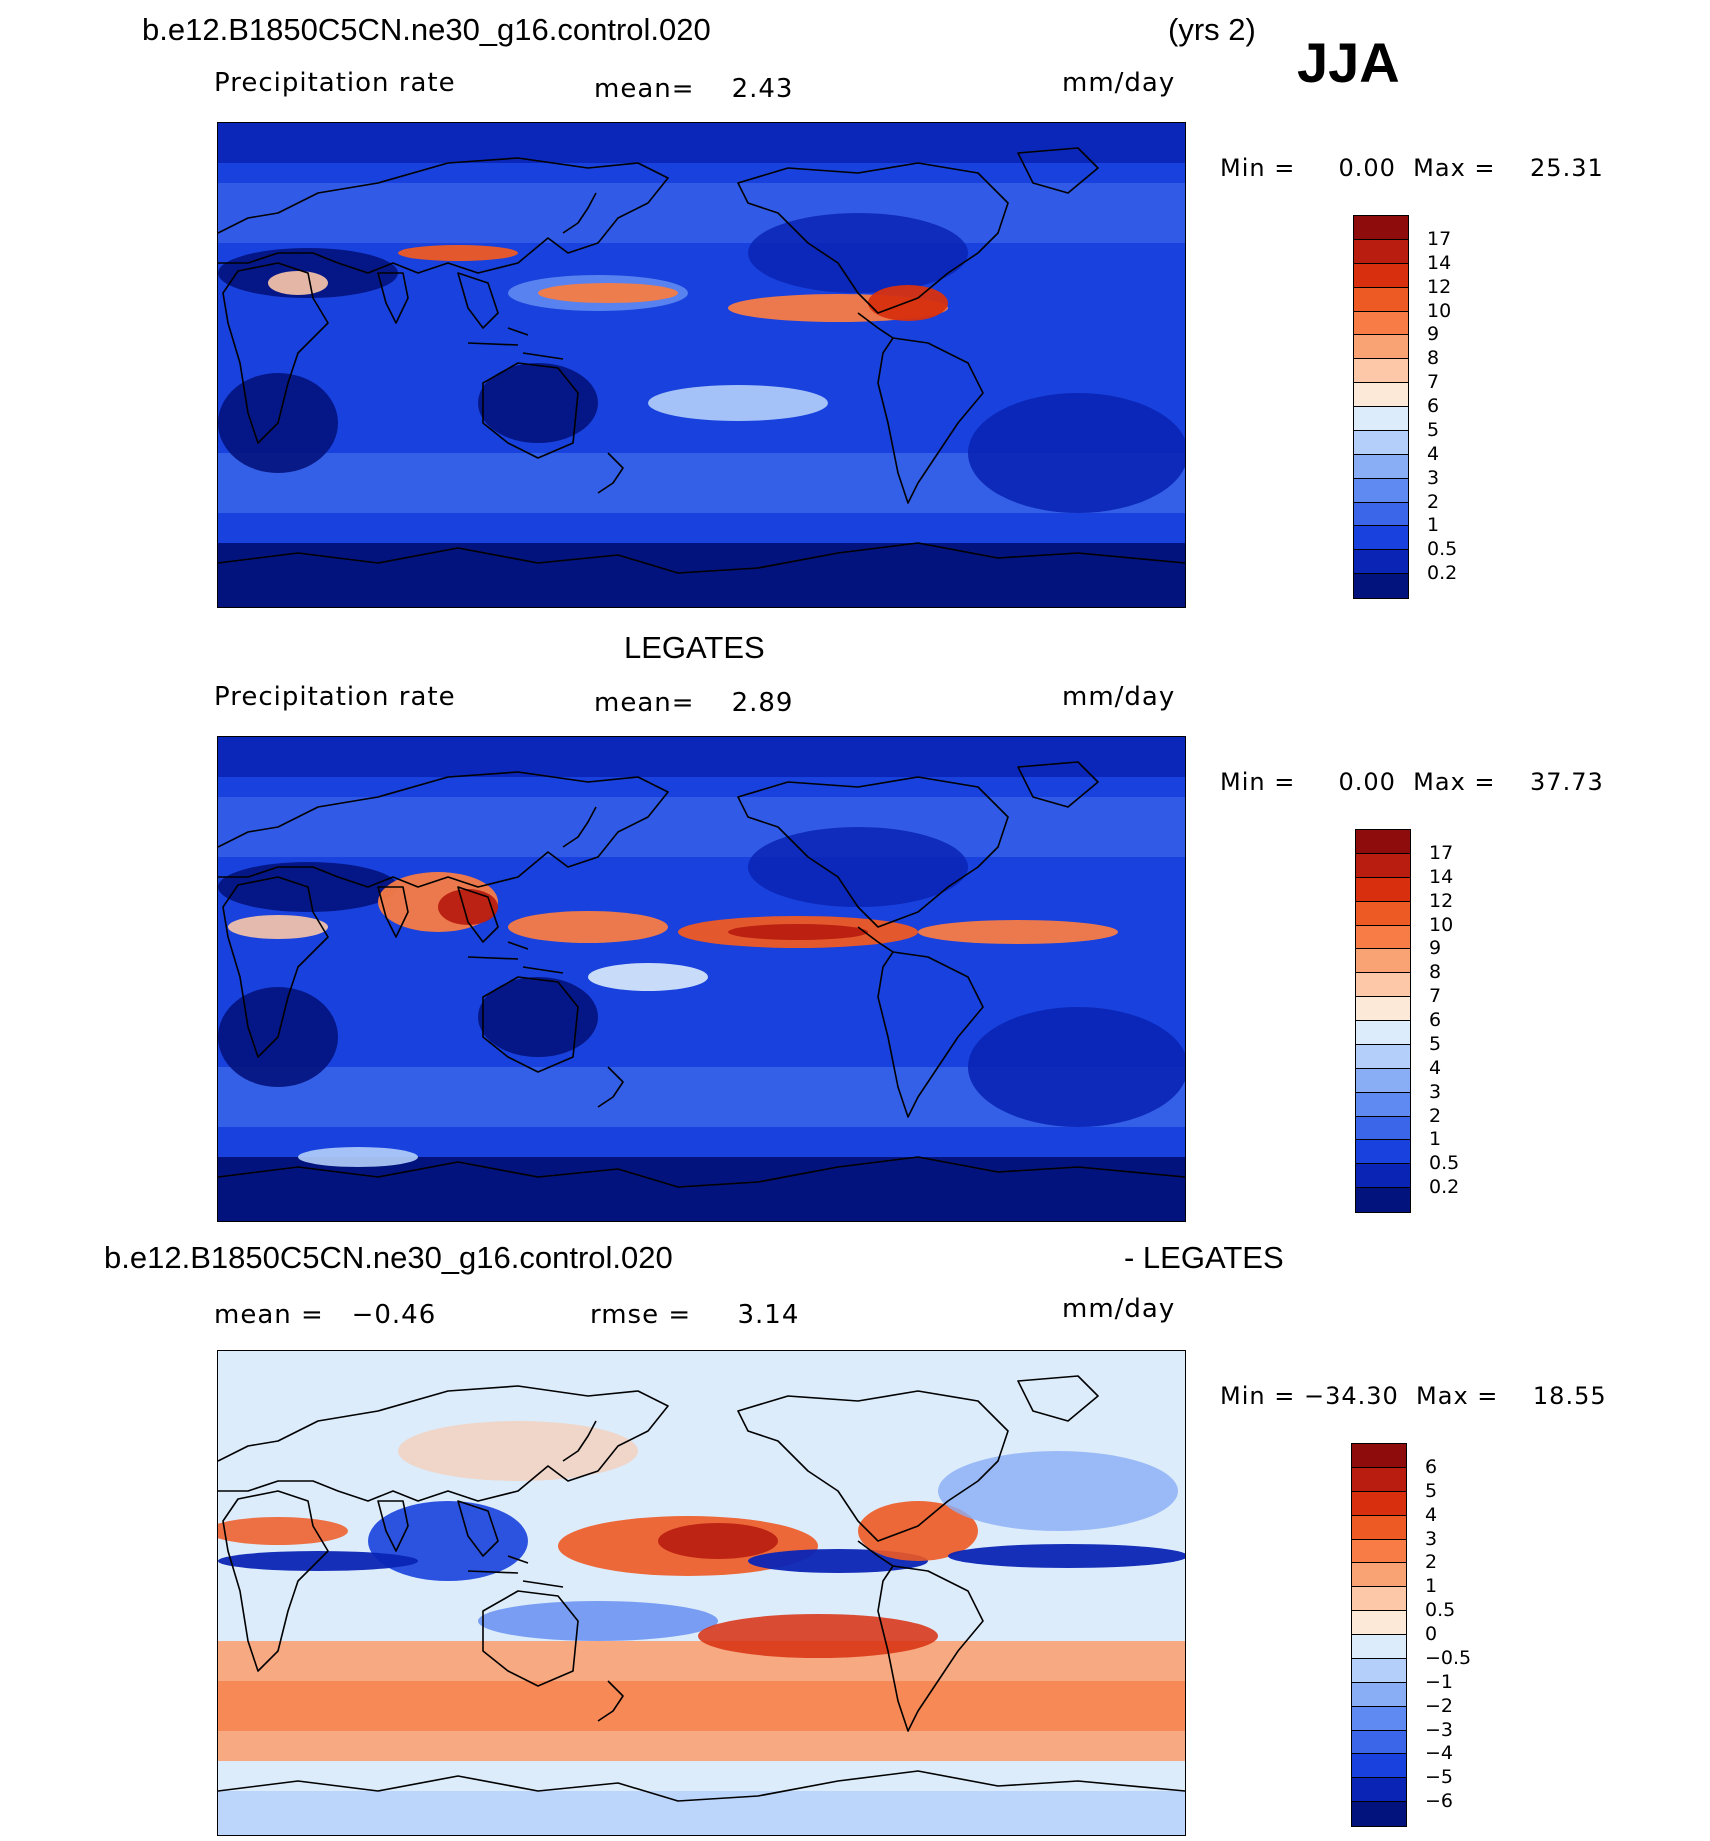 Image resolution: width=1710 pixels, height=1841 pixels. I want to click on case-title: b.e12.B1850C5CN.ne30_g16.control.020, so click(426, 29).